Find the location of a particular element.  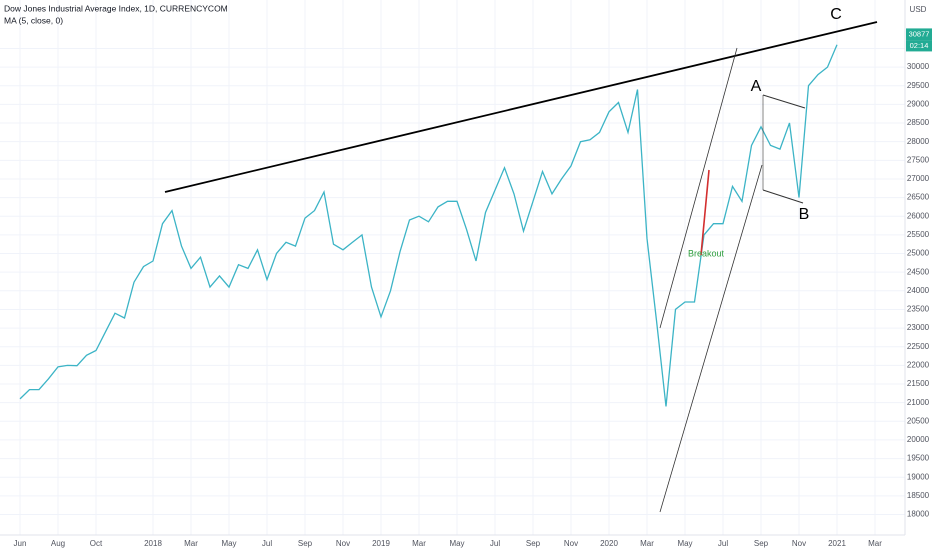

y-tick-label: 28500 is located at coordinates (918, 122).